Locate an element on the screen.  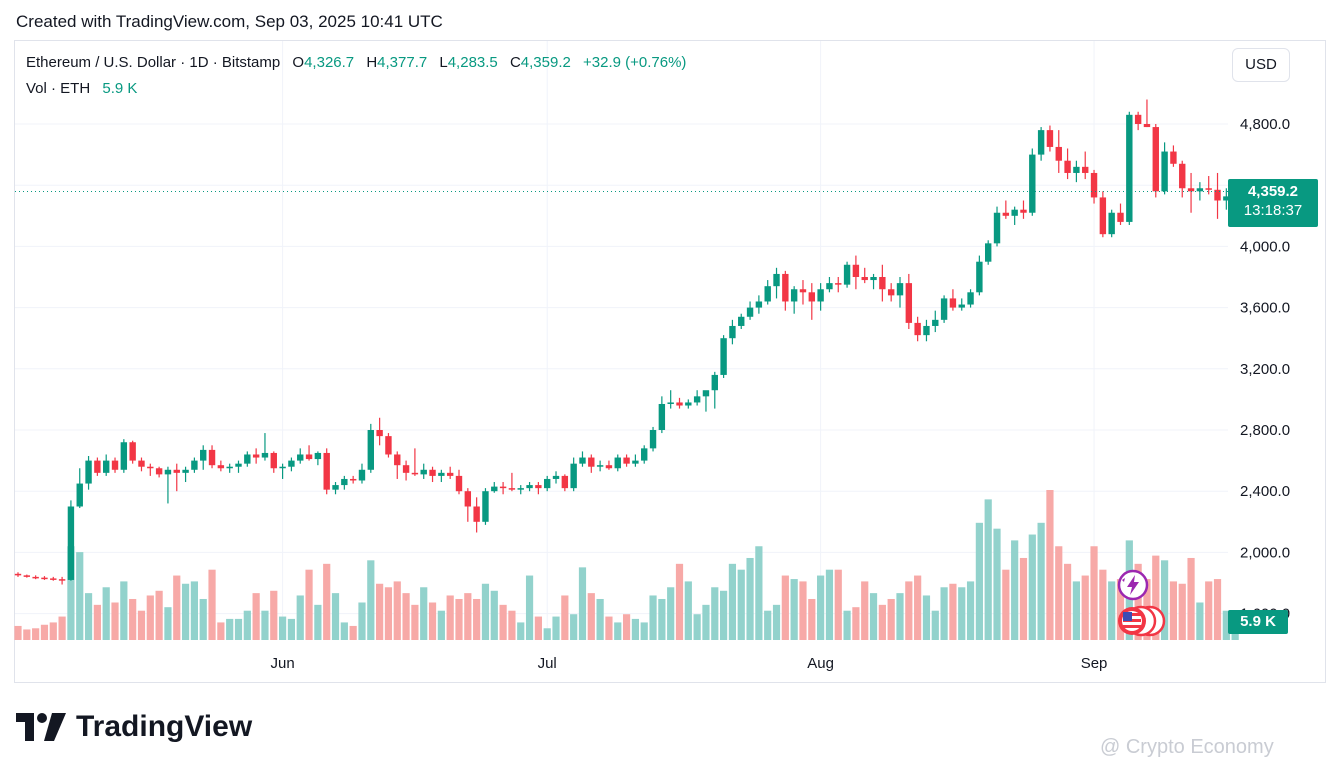
volume-legend: Vol · ETH 5.9 K is located at coordinates (81, 88).